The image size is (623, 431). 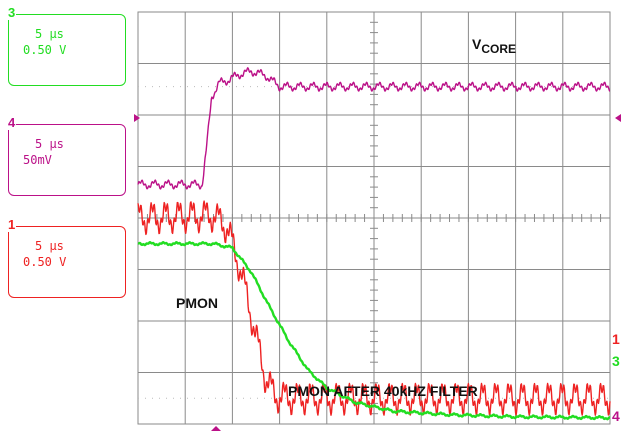 I want to click on channel-1-settings: 1 5 µs 0.50 V, so click(x=66, y=257).